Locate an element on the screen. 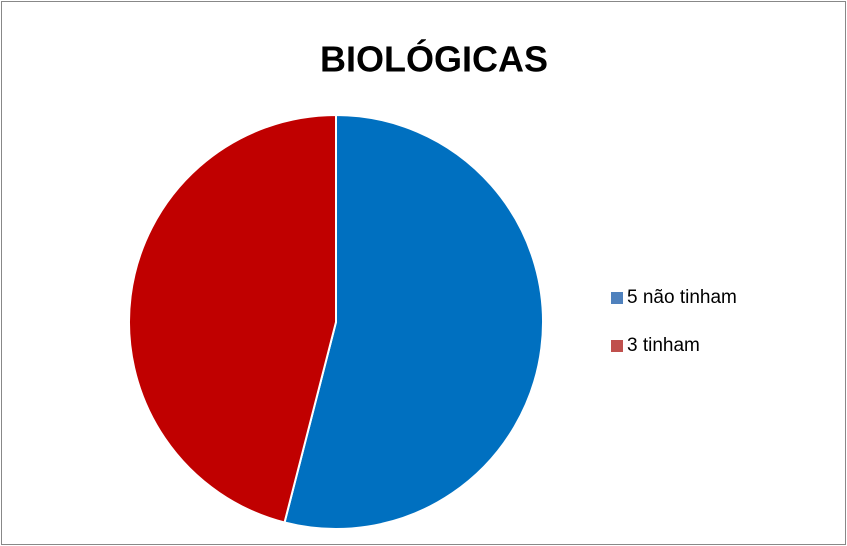 The height and width of the screenshot is (546, 847). chart-title: BIOLÓGICAS is located at coordinates (434, 59).